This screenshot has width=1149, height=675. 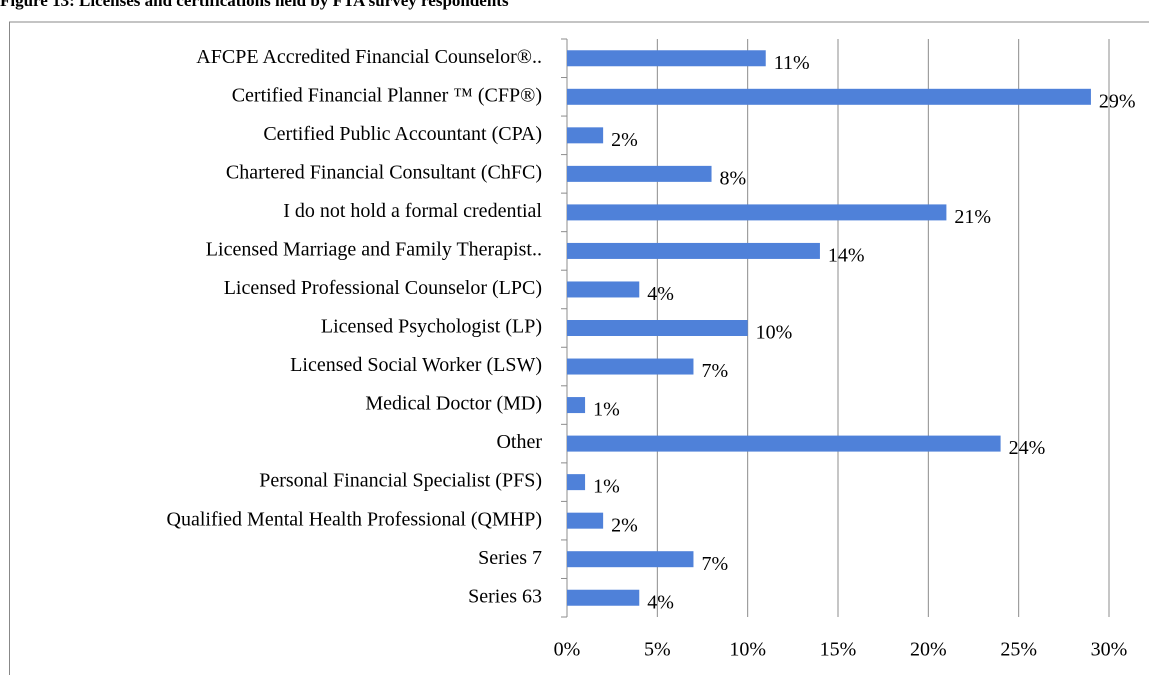 I want to click on x-tick-label: 15%, so click(x=838, y=650).